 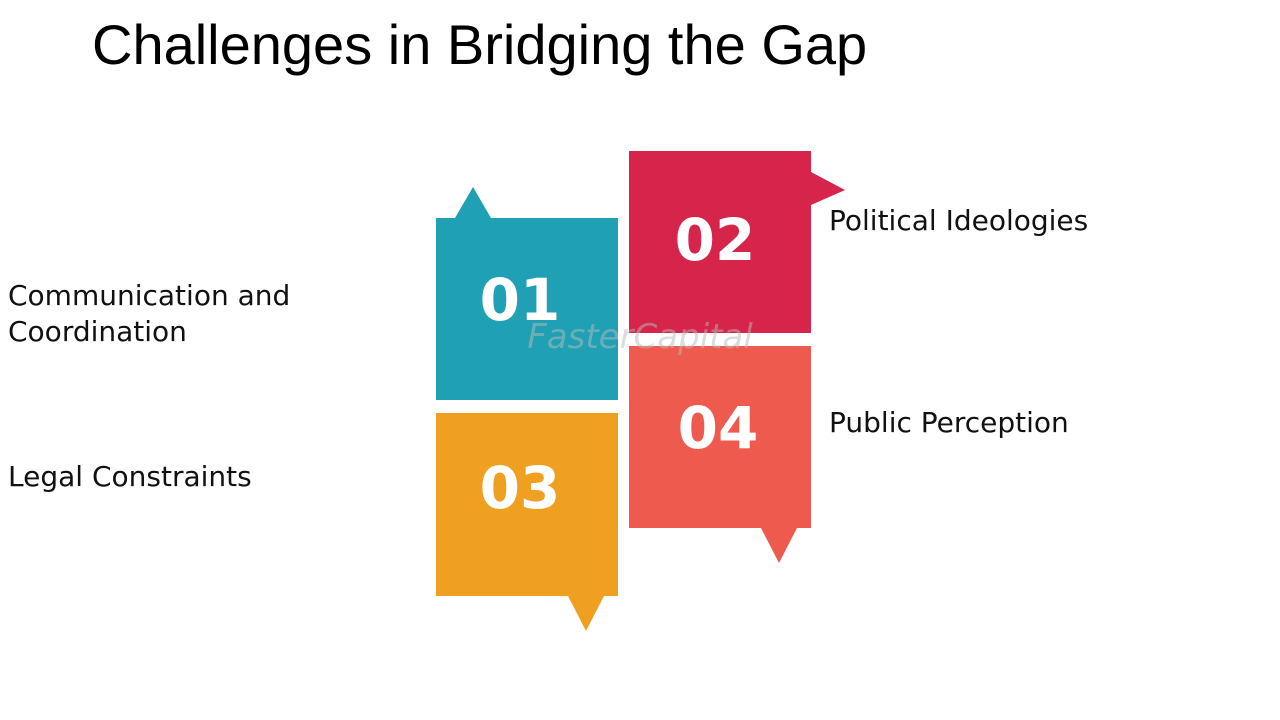 What do you see at coordinates (149, 313) in the screenshot?
I see `label: Communication and Coordination` at bounding box center [149, 313].